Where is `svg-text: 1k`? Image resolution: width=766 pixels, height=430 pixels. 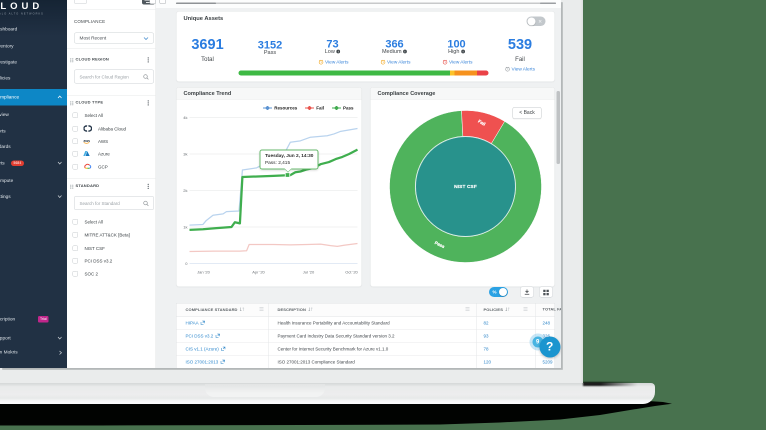
svg-text: 1k is located at coordinates (185, 227).